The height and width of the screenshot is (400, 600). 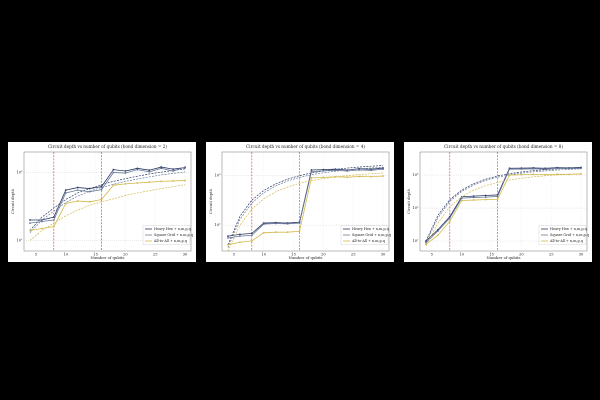 I want to click on legend-label: Square Grid + n,m,p,q, so click(x=372, y=235).